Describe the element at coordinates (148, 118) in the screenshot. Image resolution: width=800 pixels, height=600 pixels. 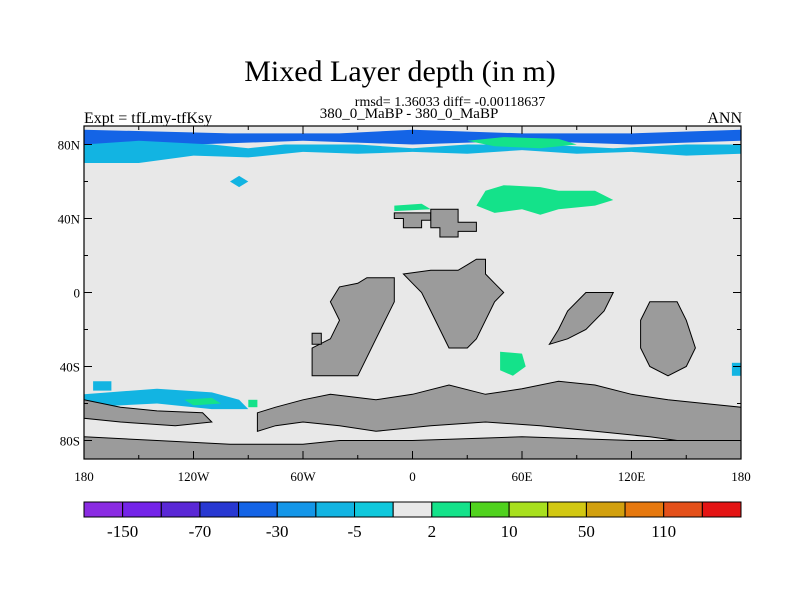
I see `experiment-label: Expt = tfLmy-tfKsy` at that location.